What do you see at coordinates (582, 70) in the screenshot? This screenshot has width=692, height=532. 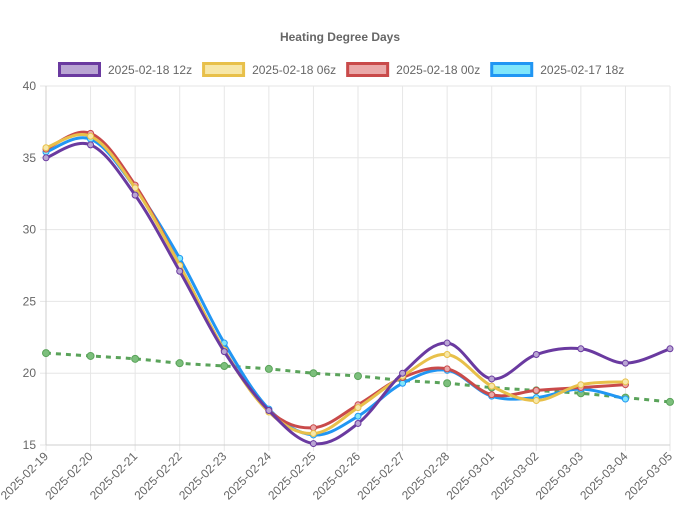 I see `legend-label: 2025-02-17 18z` at bounding box center [582, 70].